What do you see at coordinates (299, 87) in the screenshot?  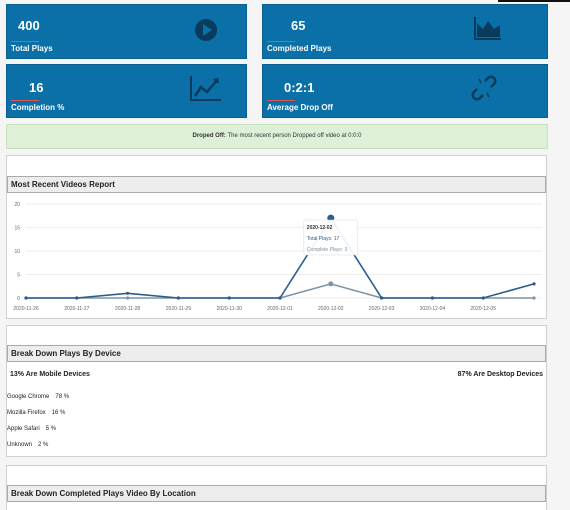 I see `average-drop-off-value: 0:2:1` at bounding box center [299, 87].